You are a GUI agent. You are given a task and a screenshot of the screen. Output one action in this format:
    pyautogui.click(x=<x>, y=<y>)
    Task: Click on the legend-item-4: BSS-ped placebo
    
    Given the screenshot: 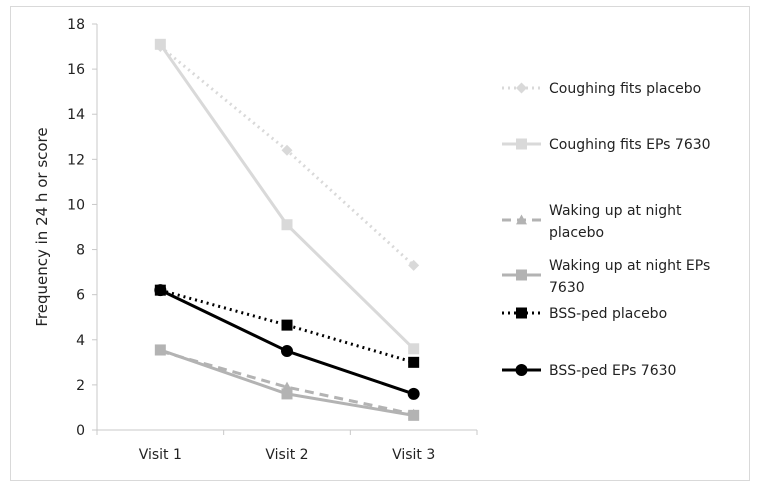 What is the action you would take?
    pyautogui.click(x=584, y=314)
    